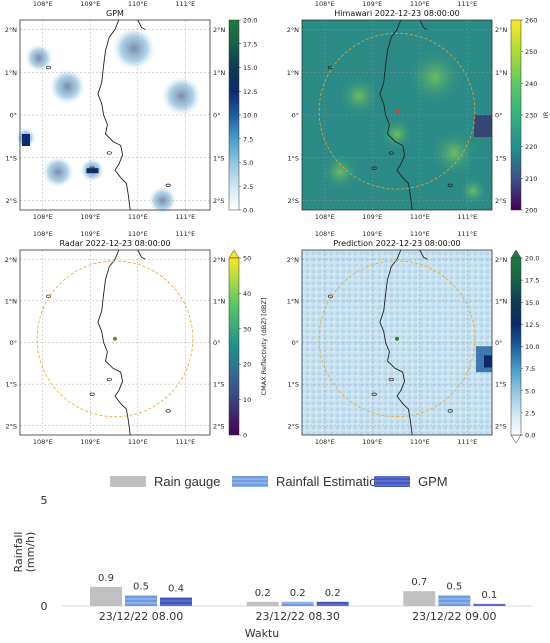  I want to click on colorbar-extension, so click(516, 439).